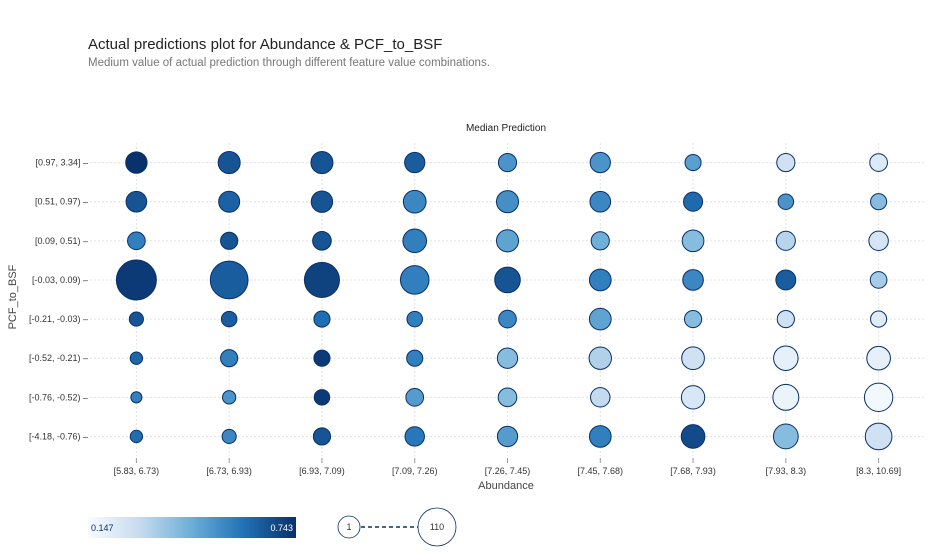  What do you see at coordinates (878, 471) in the screenshot?
I see `x-tick-label: [8.3, 10.69]` at bounding box center [878, 471].